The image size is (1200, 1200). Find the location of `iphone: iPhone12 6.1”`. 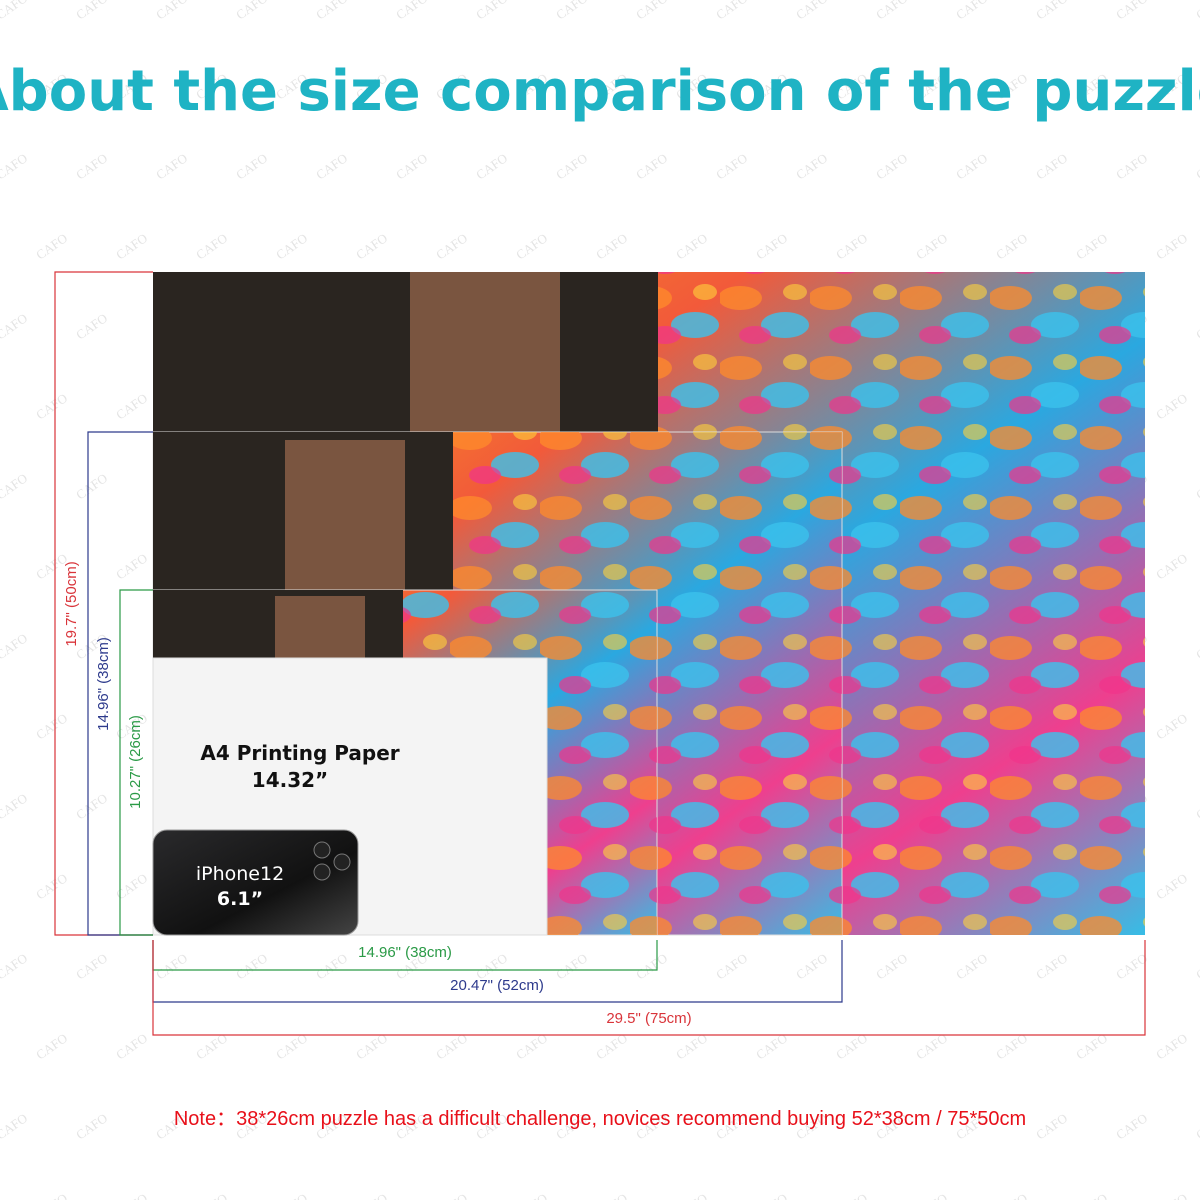

iphone: iPhone12 6.1” is located at coordinates (255, 882).